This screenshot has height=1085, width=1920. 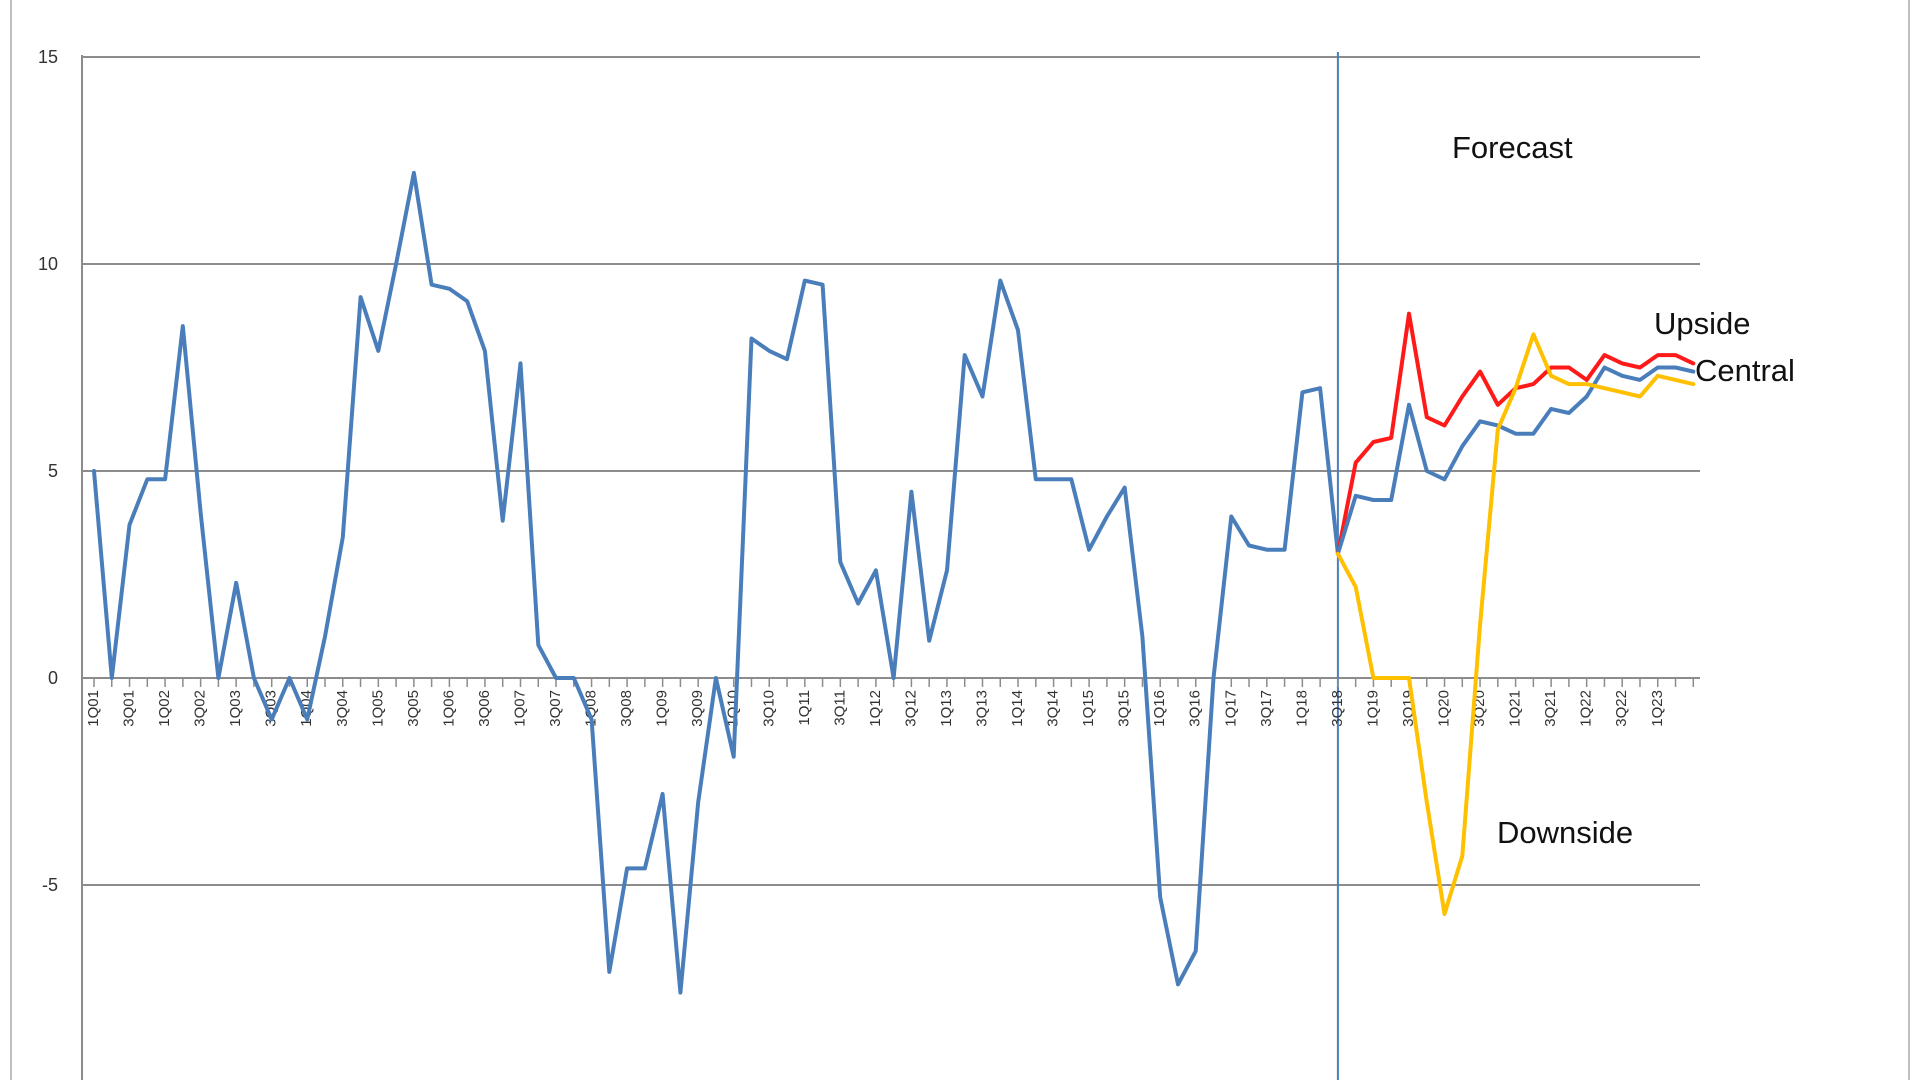 I want to click on x-tick-label: 1Q15, so click(x=1088, y=708).